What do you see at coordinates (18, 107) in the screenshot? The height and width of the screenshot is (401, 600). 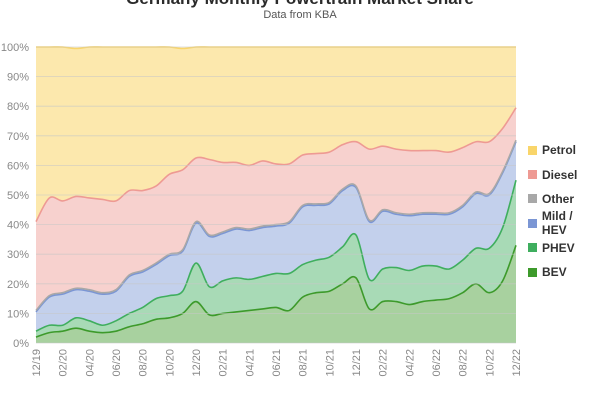 I see `y-tick-label: 80%` at bounding box center [18, 107].